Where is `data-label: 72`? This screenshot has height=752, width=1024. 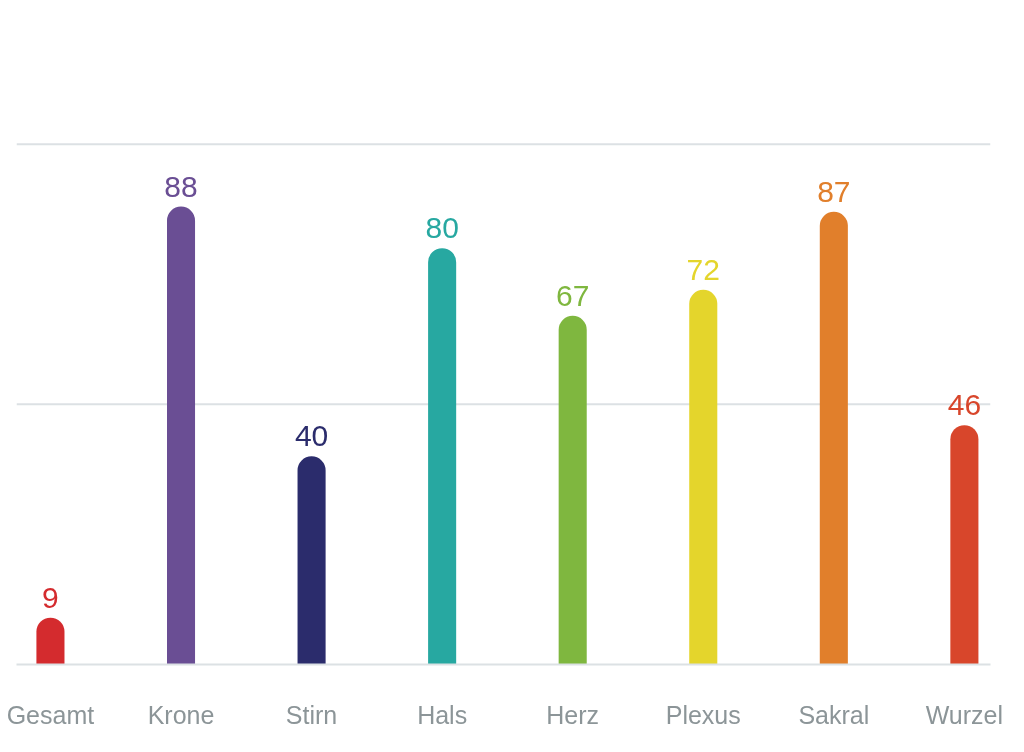
data-label: 72 is located at coordinates (703, 269).